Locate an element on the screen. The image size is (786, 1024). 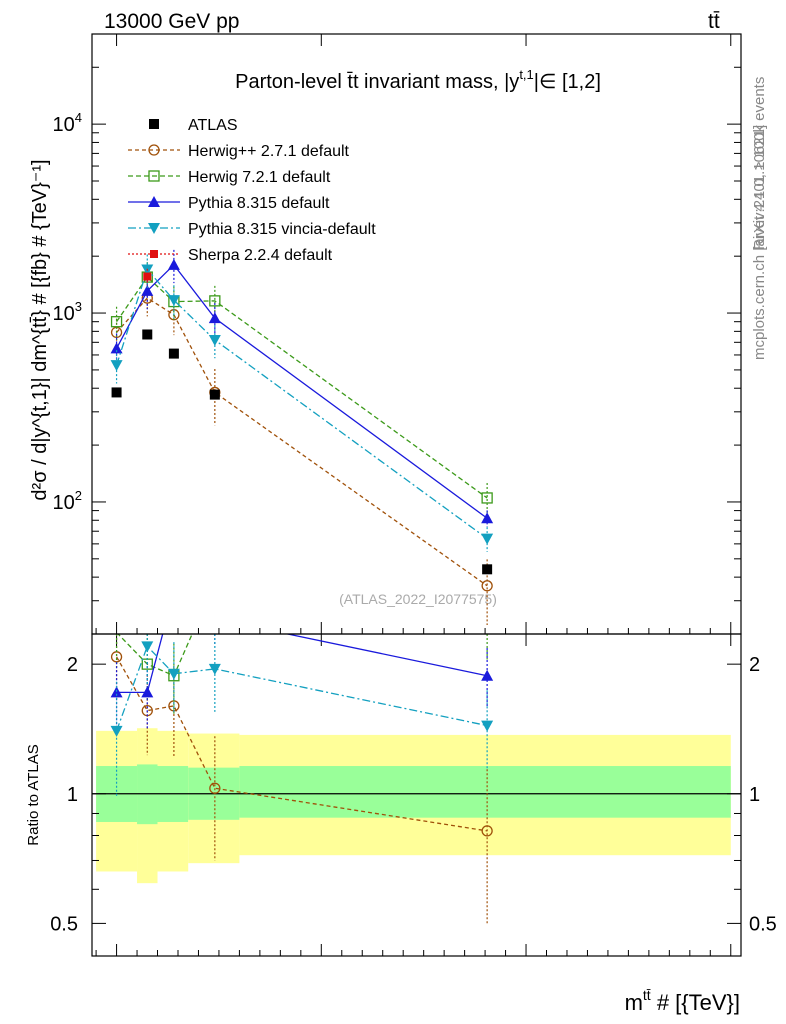
series-sherpa is located at coordinates (147, 277).